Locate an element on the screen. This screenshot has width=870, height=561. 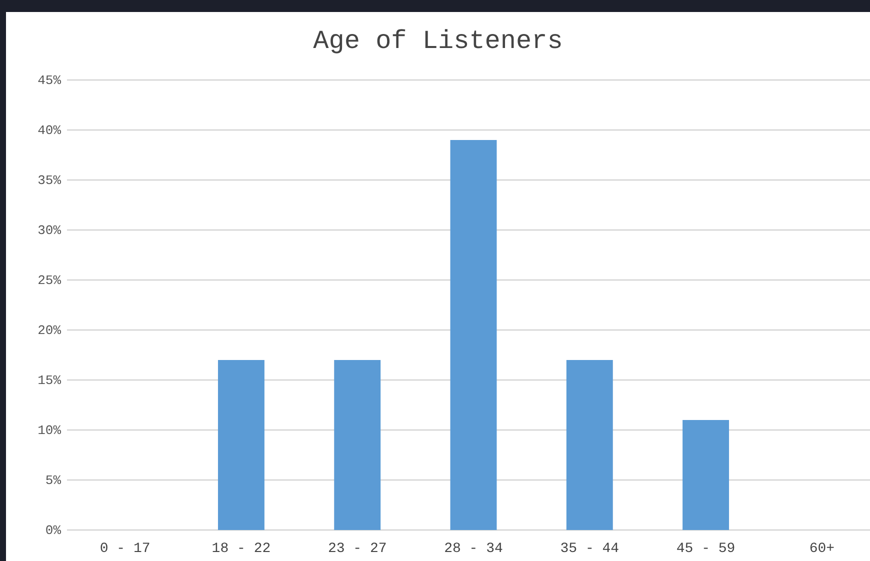
y-tick-label: 35% is located at coordinates (50, 180).